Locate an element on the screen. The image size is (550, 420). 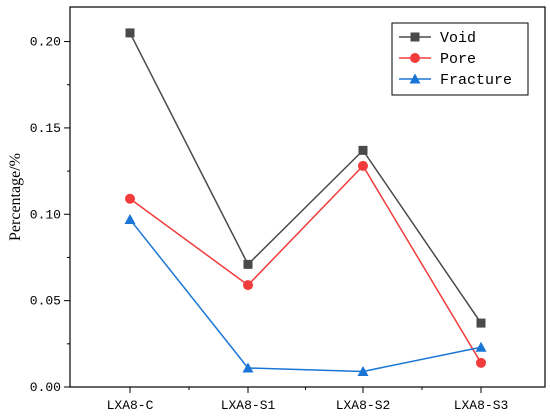
y-axis: 0.00 0.05 0.10 0.15 0.20 is located at coordinates (50, 215).